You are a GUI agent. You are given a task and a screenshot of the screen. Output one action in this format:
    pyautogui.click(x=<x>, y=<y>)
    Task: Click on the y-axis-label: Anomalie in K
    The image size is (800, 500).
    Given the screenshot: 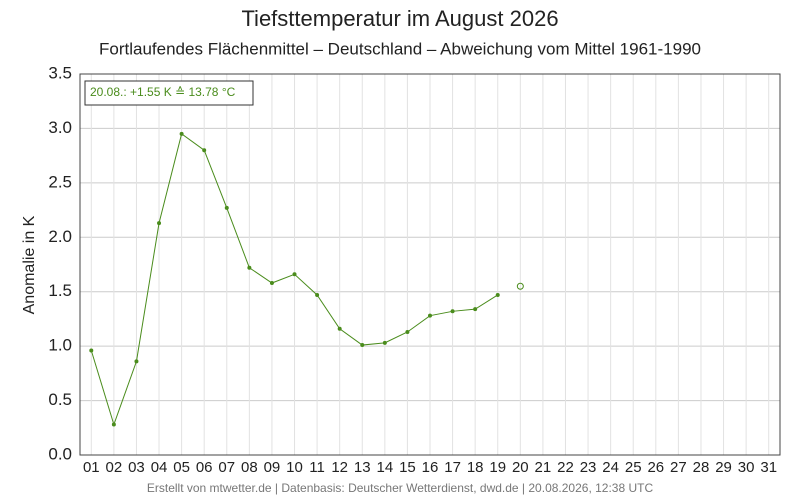 What is the action you would take?
    pyautogui.click(x=29, y=264)
    